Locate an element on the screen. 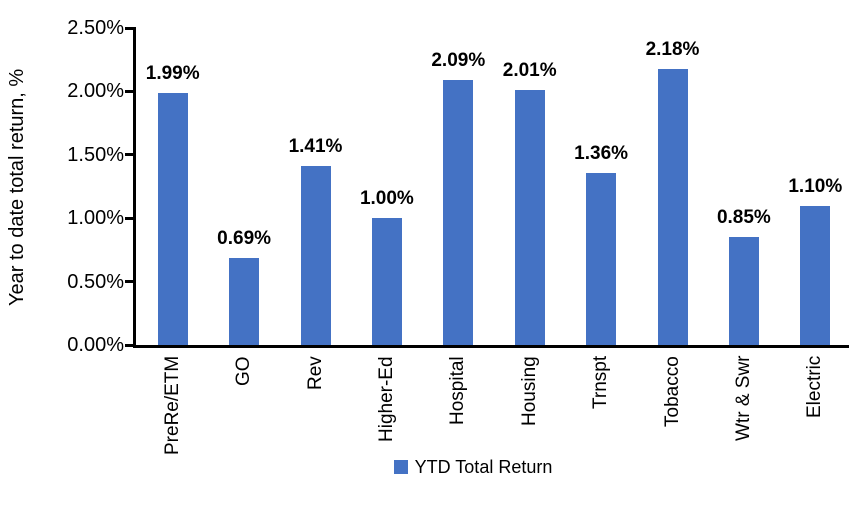  category-label: GO is located at coordinates (244, 371).